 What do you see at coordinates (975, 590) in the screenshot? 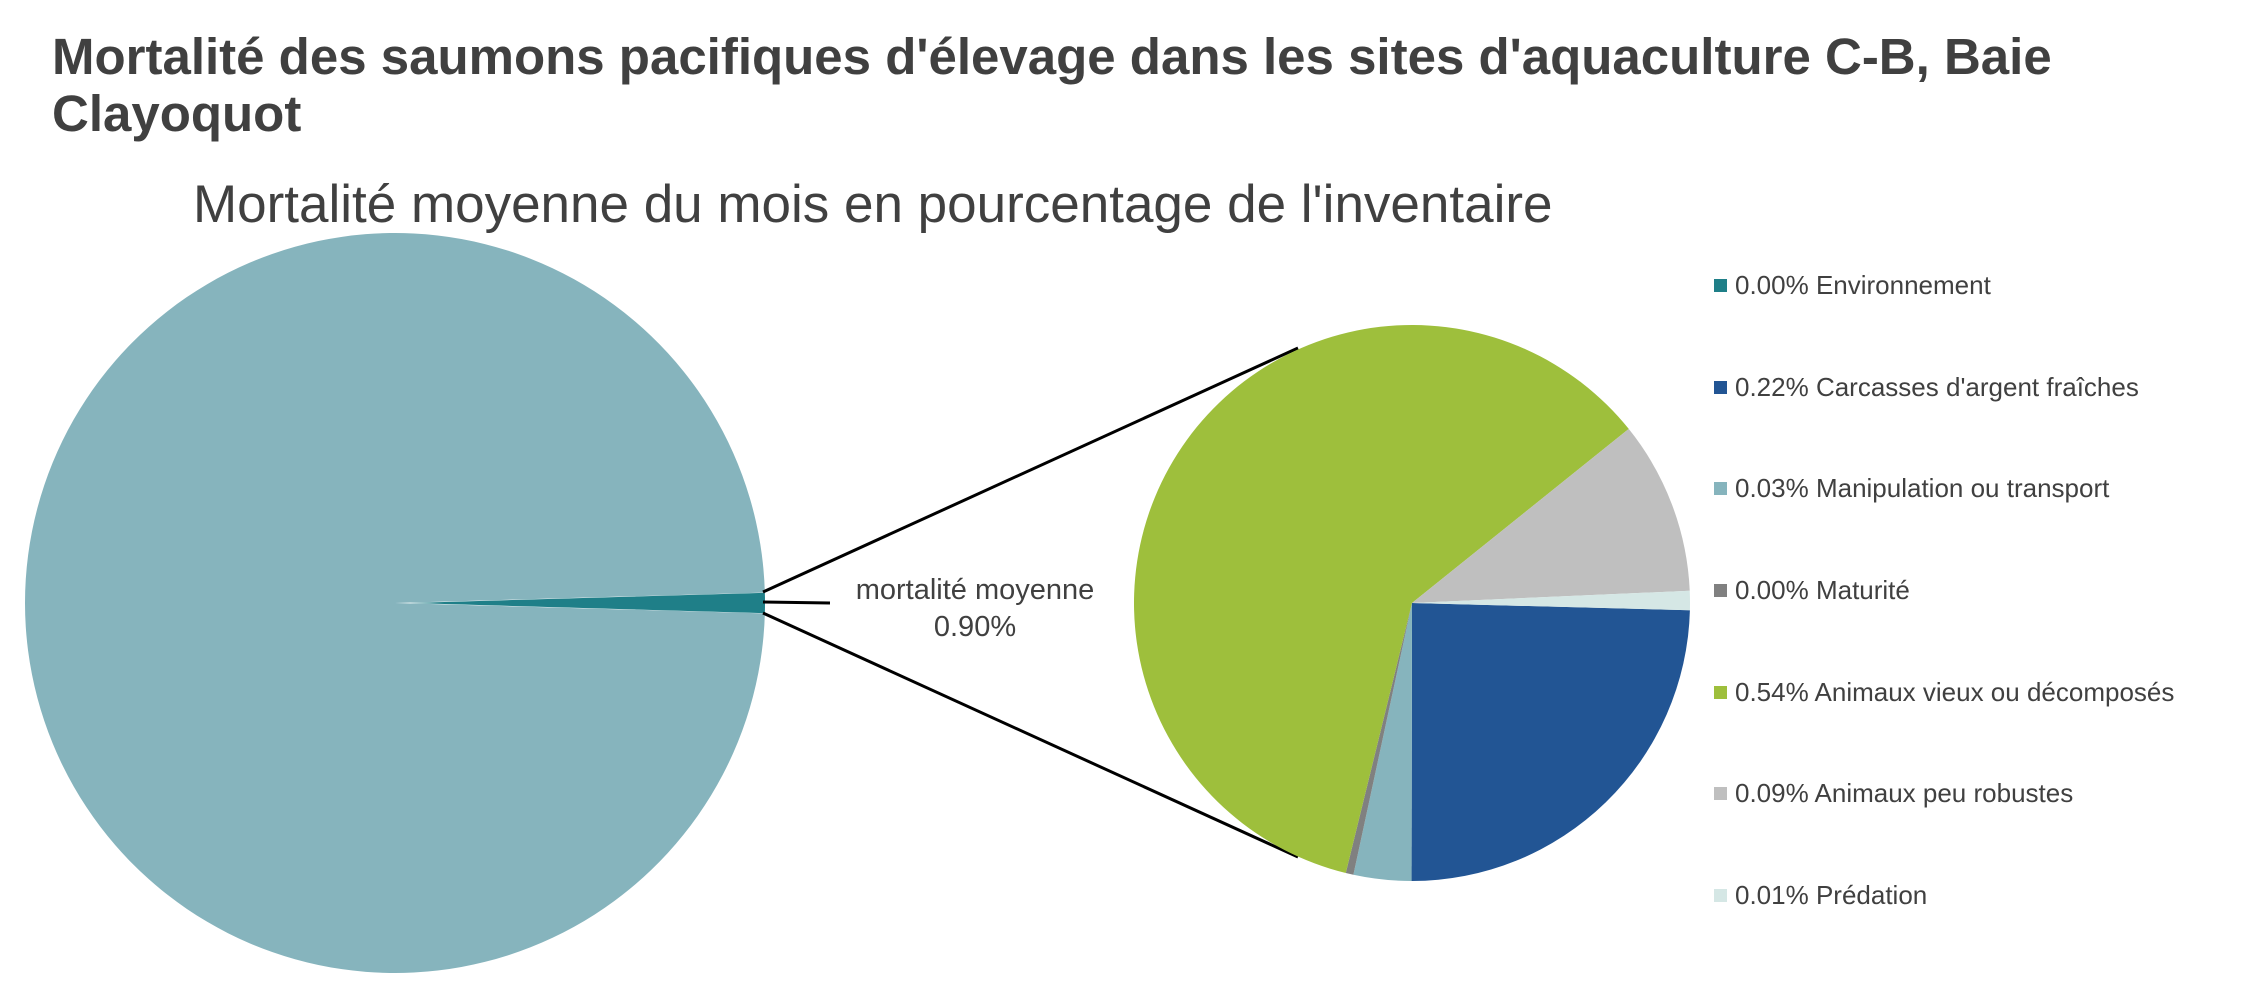
I see `connector-label-text: mortalité moyenne` at bounding box center [975, 590].